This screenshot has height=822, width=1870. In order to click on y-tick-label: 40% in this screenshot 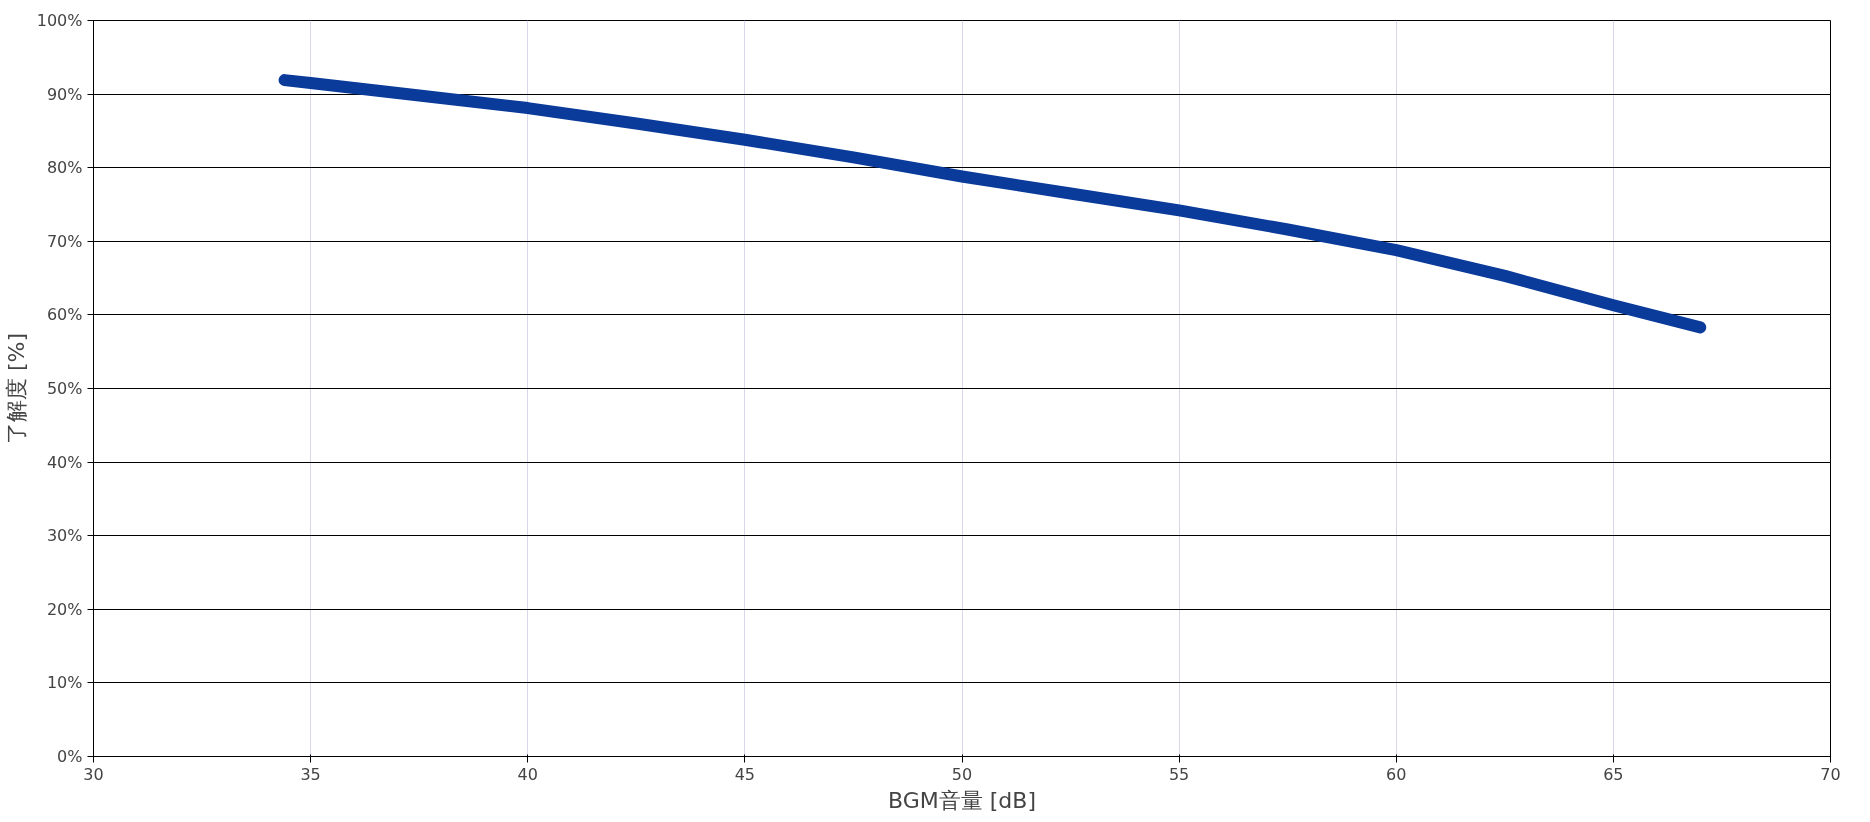, I will do `click(64, 462)`.